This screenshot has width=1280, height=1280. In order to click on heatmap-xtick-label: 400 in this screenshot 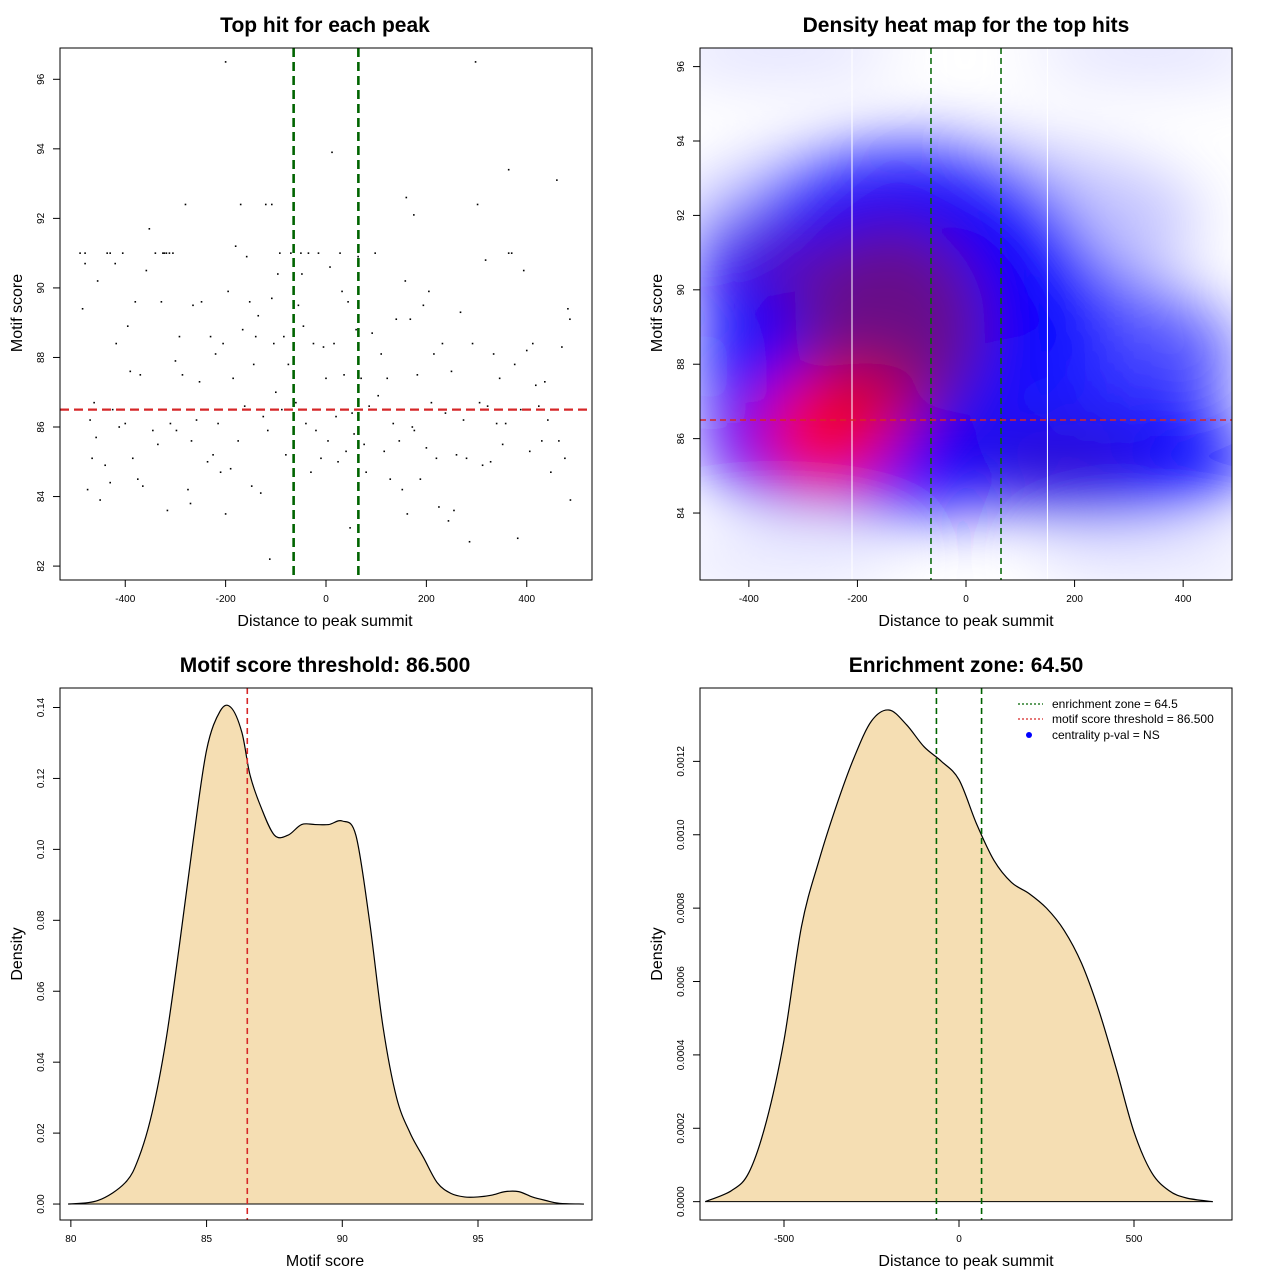, I will do `click(1183, 599)`.